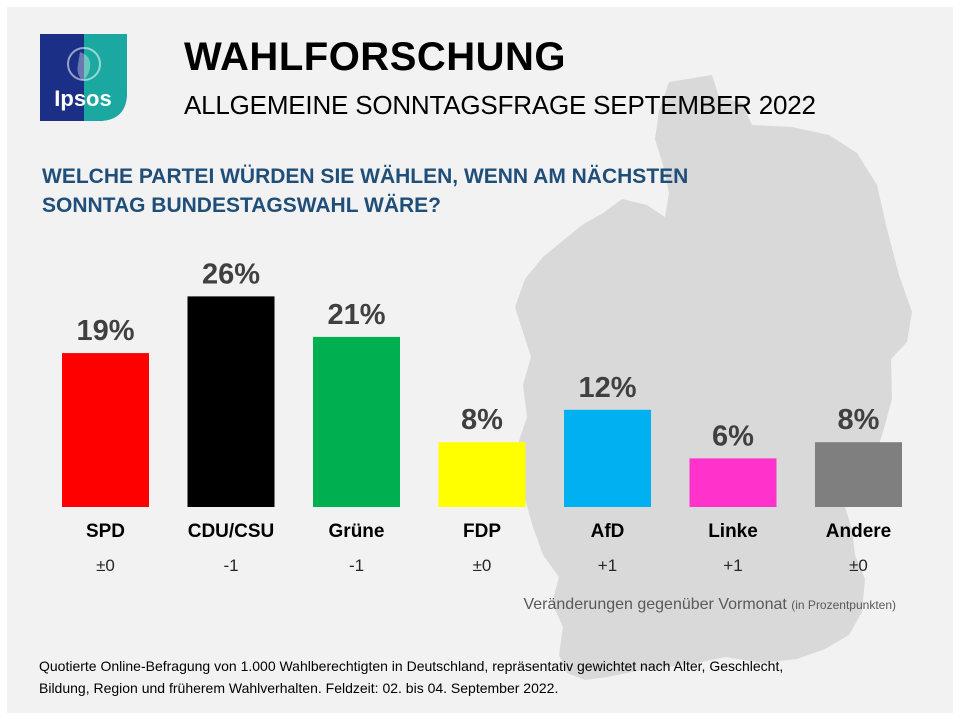 The width and height of the screenshot is (960, 720). Describe the element at coordinates (482, 531) in the screenshot. I see `category-label-fdp: FDP` at that location.